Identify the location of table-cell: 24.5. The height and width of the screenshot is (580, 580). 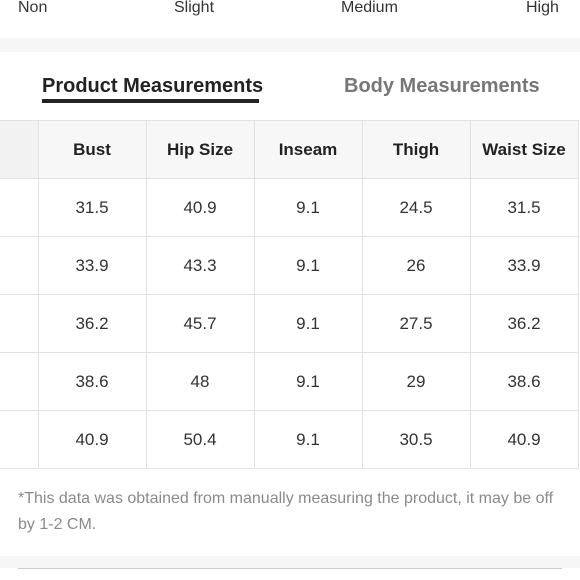
(416, 207).